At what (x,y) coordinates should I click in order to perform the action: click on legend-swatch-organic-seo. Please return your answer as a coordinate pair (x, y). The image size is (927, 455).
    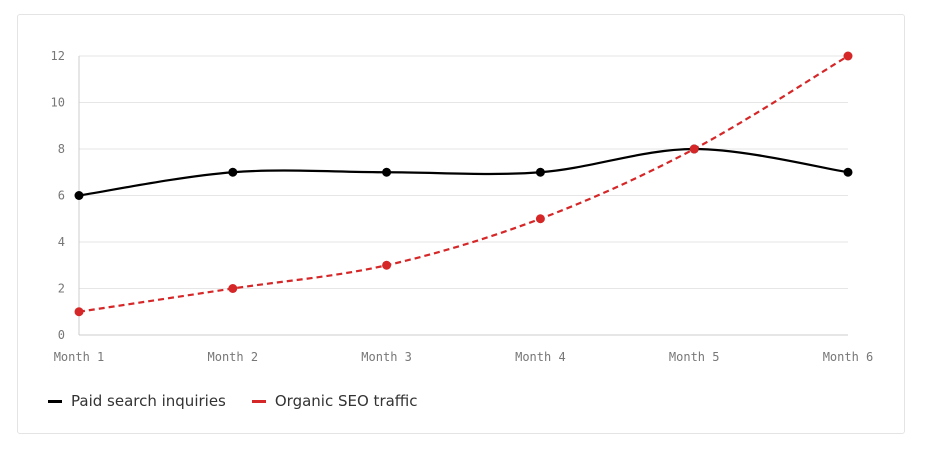
    Looking at the image, I should click on (258, 401).